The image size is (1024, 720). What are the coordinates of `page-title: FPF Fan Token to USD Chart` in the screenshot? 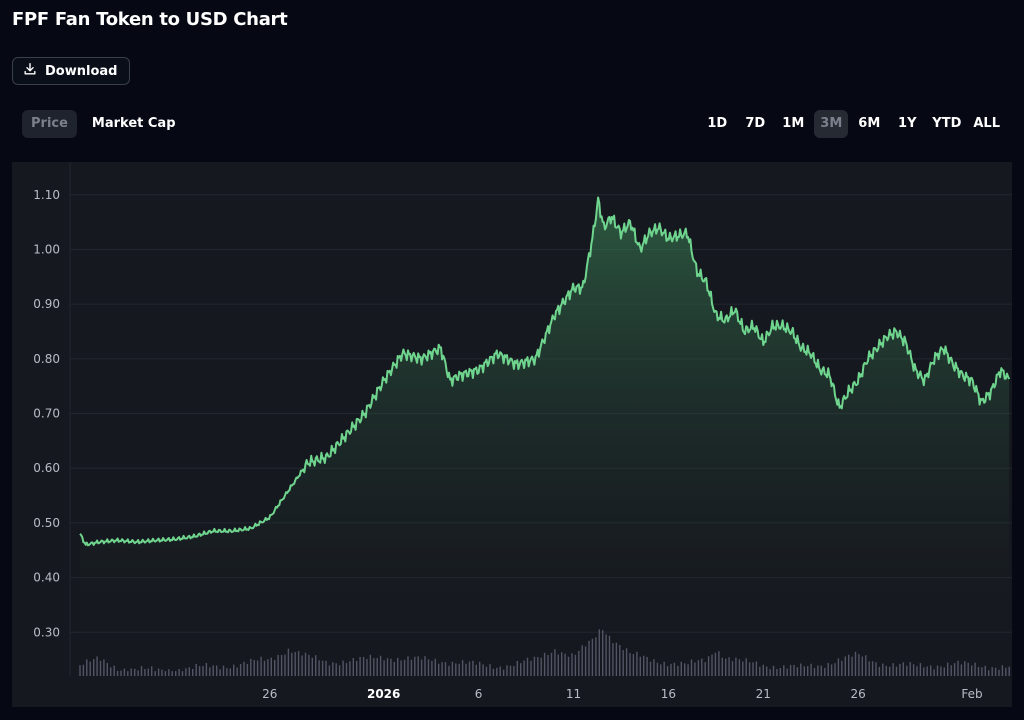 It's located at (150, 19).